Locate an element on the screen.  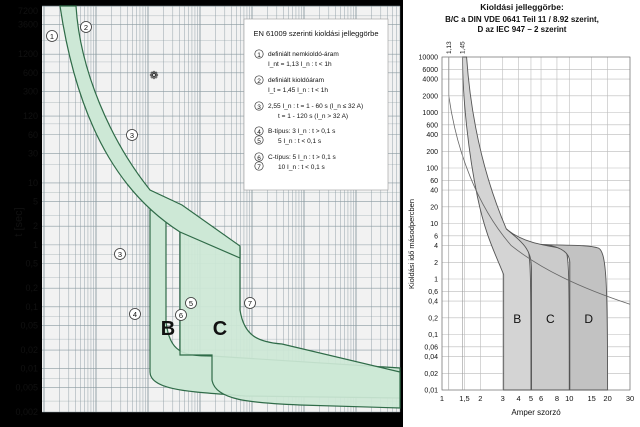
legend-marker-label: 1 is located at coordinates (259, 55).